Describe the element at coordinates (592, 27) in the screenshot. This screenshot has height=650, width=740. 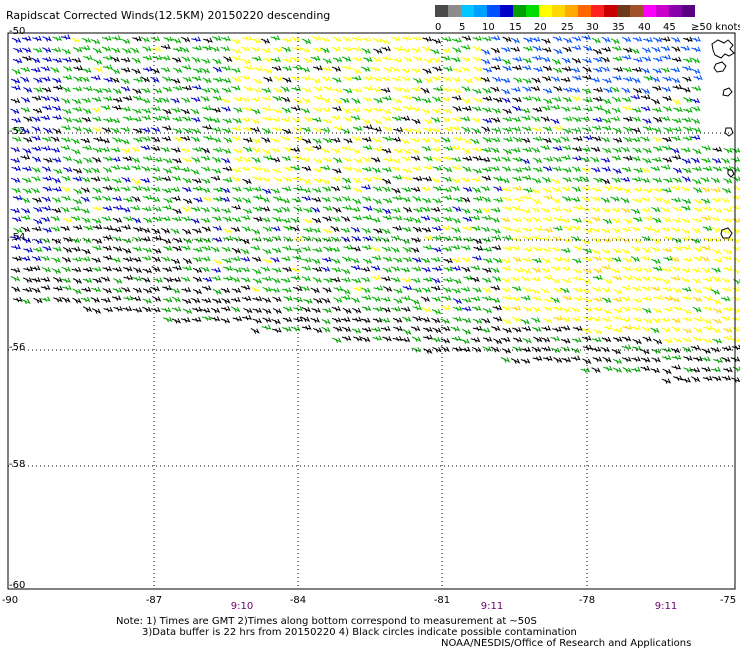
I see `legend-label-30: 30` at that location.